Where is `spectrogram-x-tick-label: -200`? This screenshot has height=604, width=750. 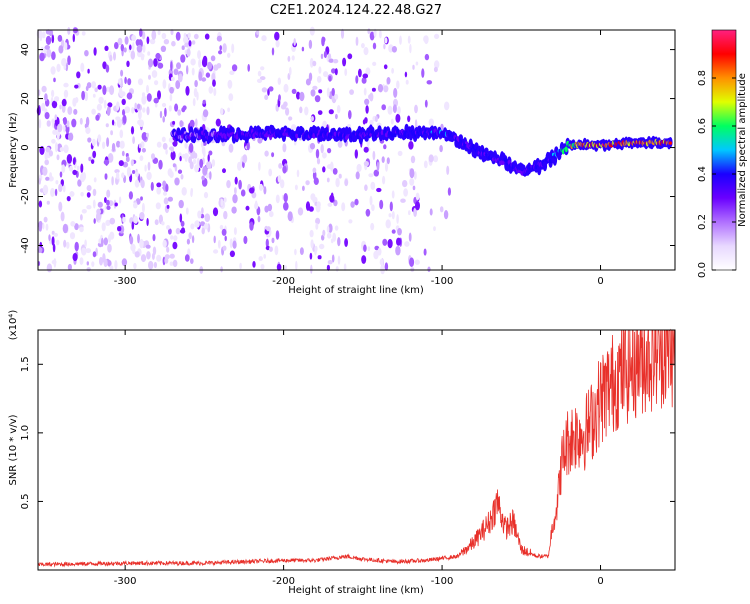
spectrogram-x-tick-label: -200 is located at coordinates (283, 281).